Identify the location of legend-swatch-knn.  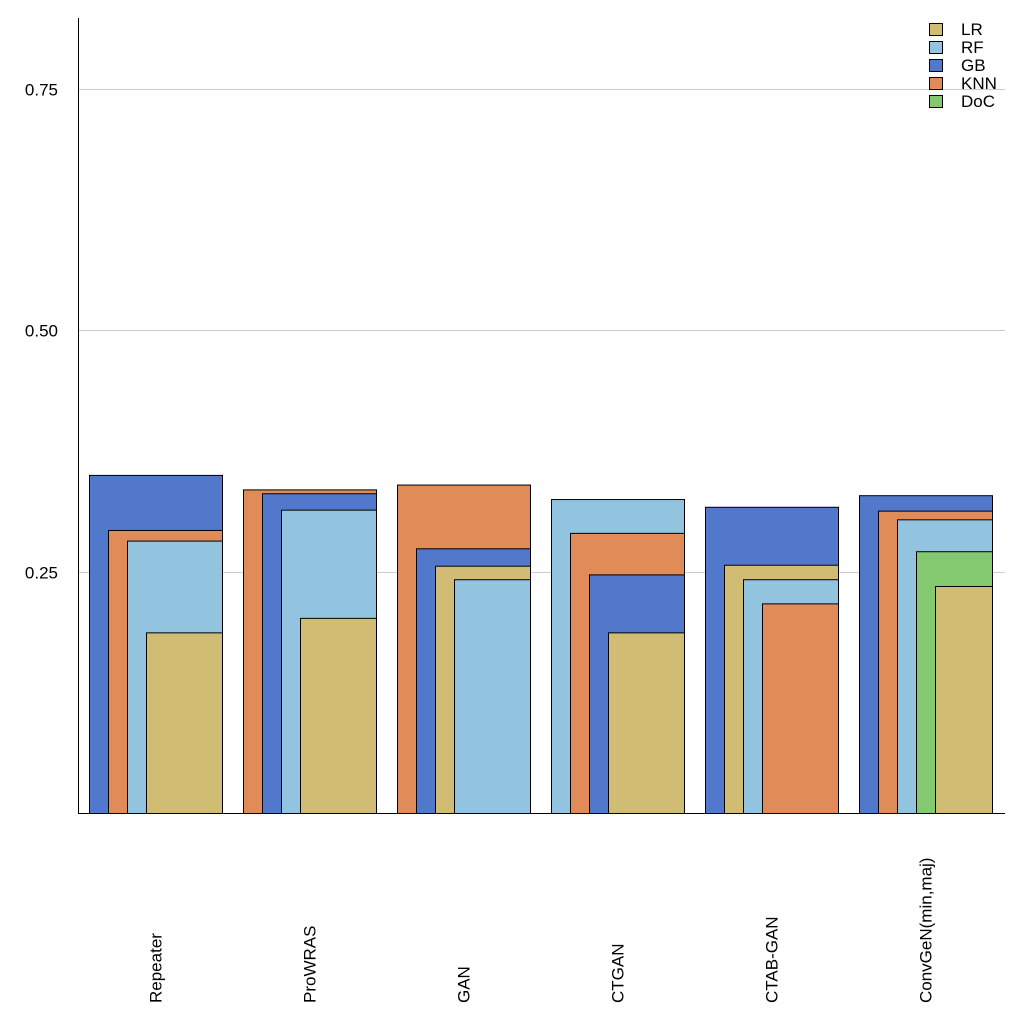
(936, 83).